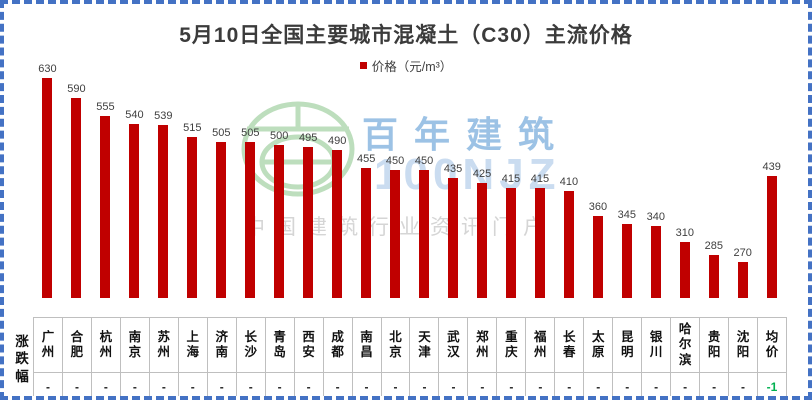 Image resolution: width=812 pixels, height=400 pixels. Describe the element at coordinates (192, 128) in the screenshot. I see `bar-value-label: 515` at that location.